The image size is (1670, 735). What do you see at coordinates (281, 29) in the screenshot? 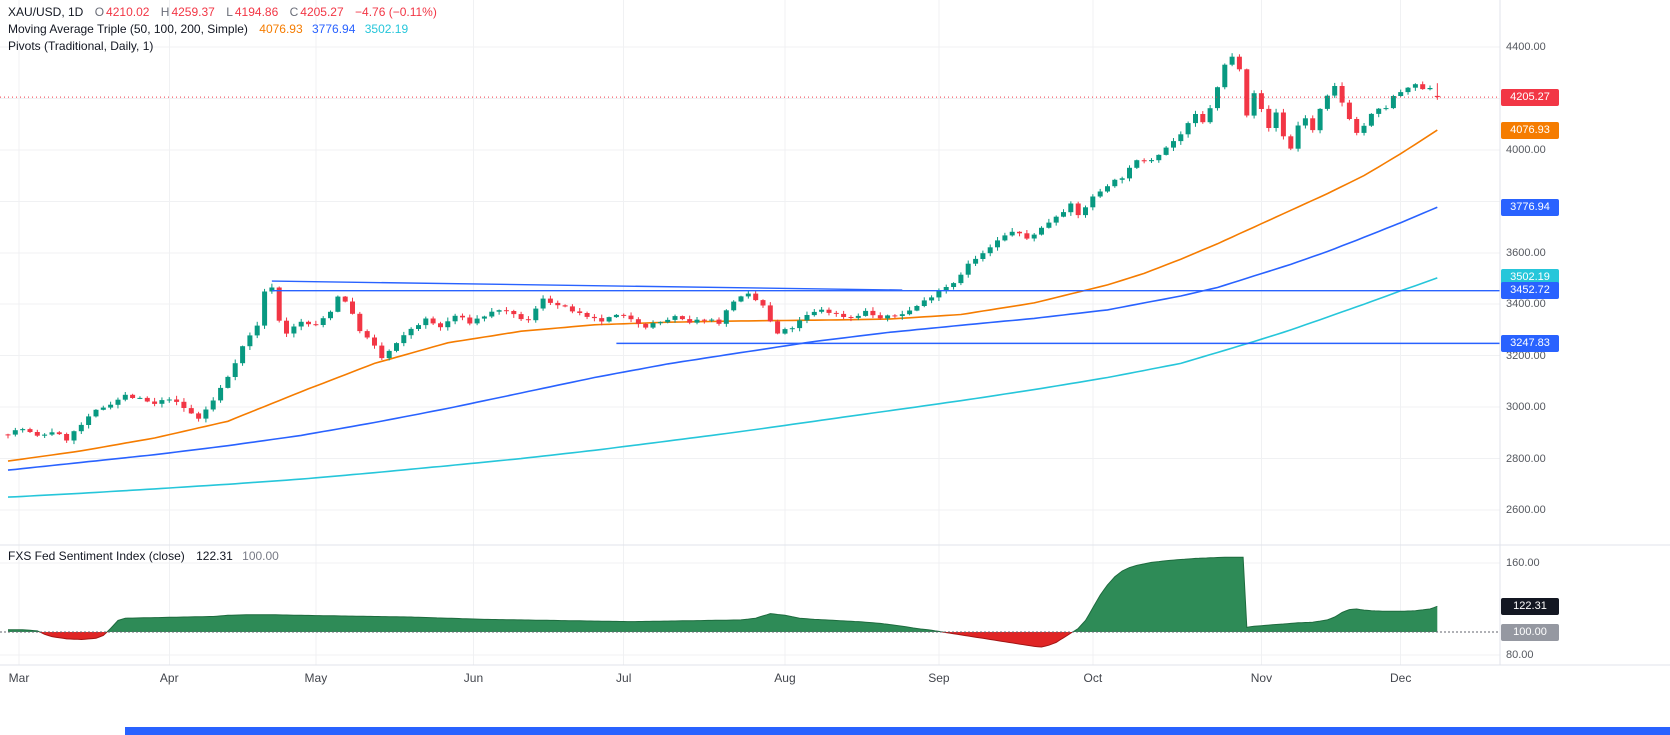
I see `ma50-value: 4076.93` at bounding box center [281, 29].